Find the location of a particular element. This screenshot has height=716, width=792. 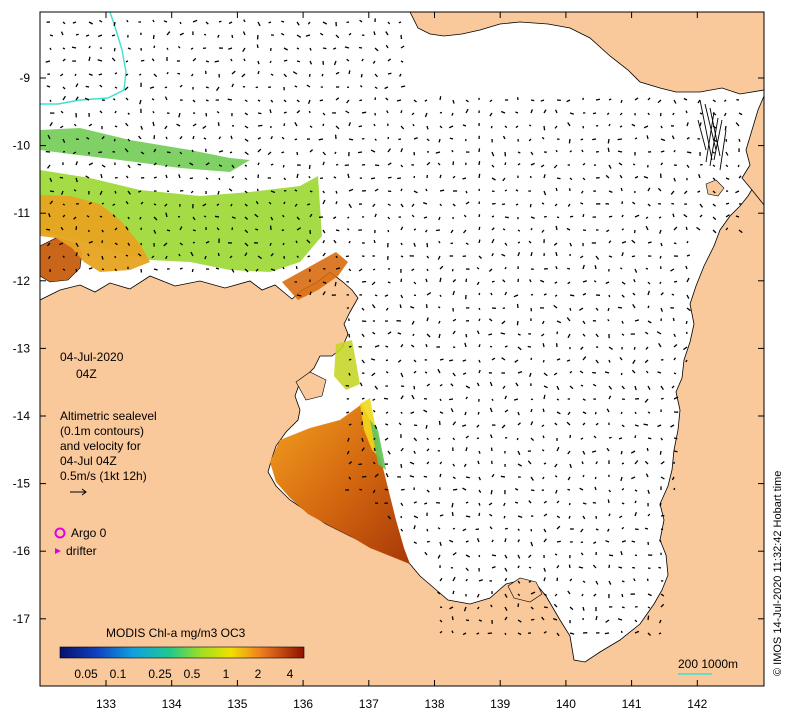

time-label: 04Z is located at coordinates (86, 374).